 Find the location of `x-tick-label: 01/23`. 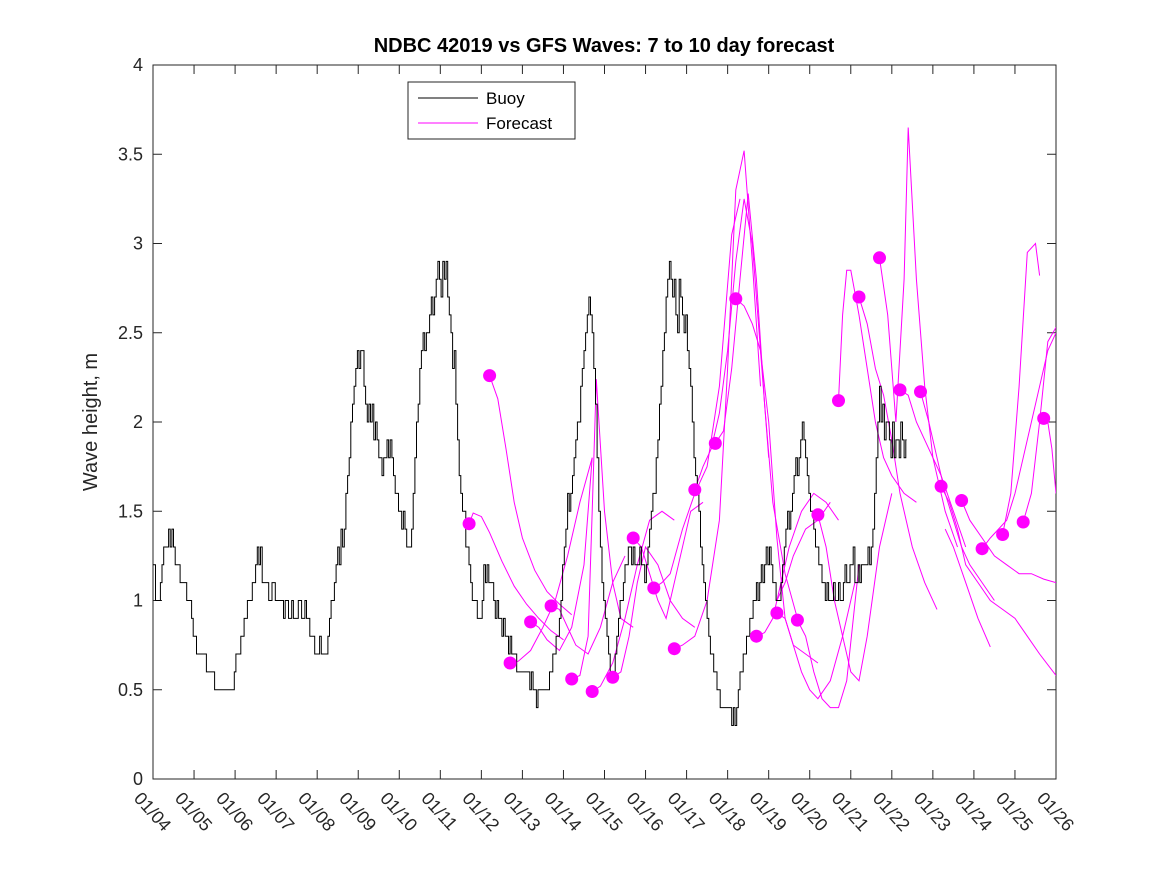

x-tick-label: 01/23 is located at coordinates (932, 811).